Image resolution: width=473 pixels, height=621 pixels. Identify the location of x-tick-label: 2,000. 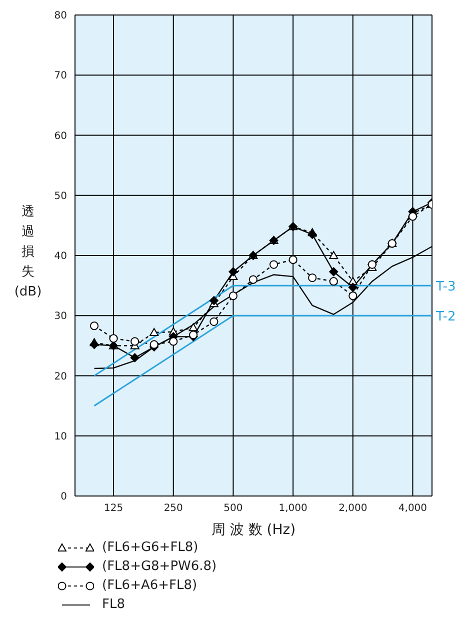
(353, 508).